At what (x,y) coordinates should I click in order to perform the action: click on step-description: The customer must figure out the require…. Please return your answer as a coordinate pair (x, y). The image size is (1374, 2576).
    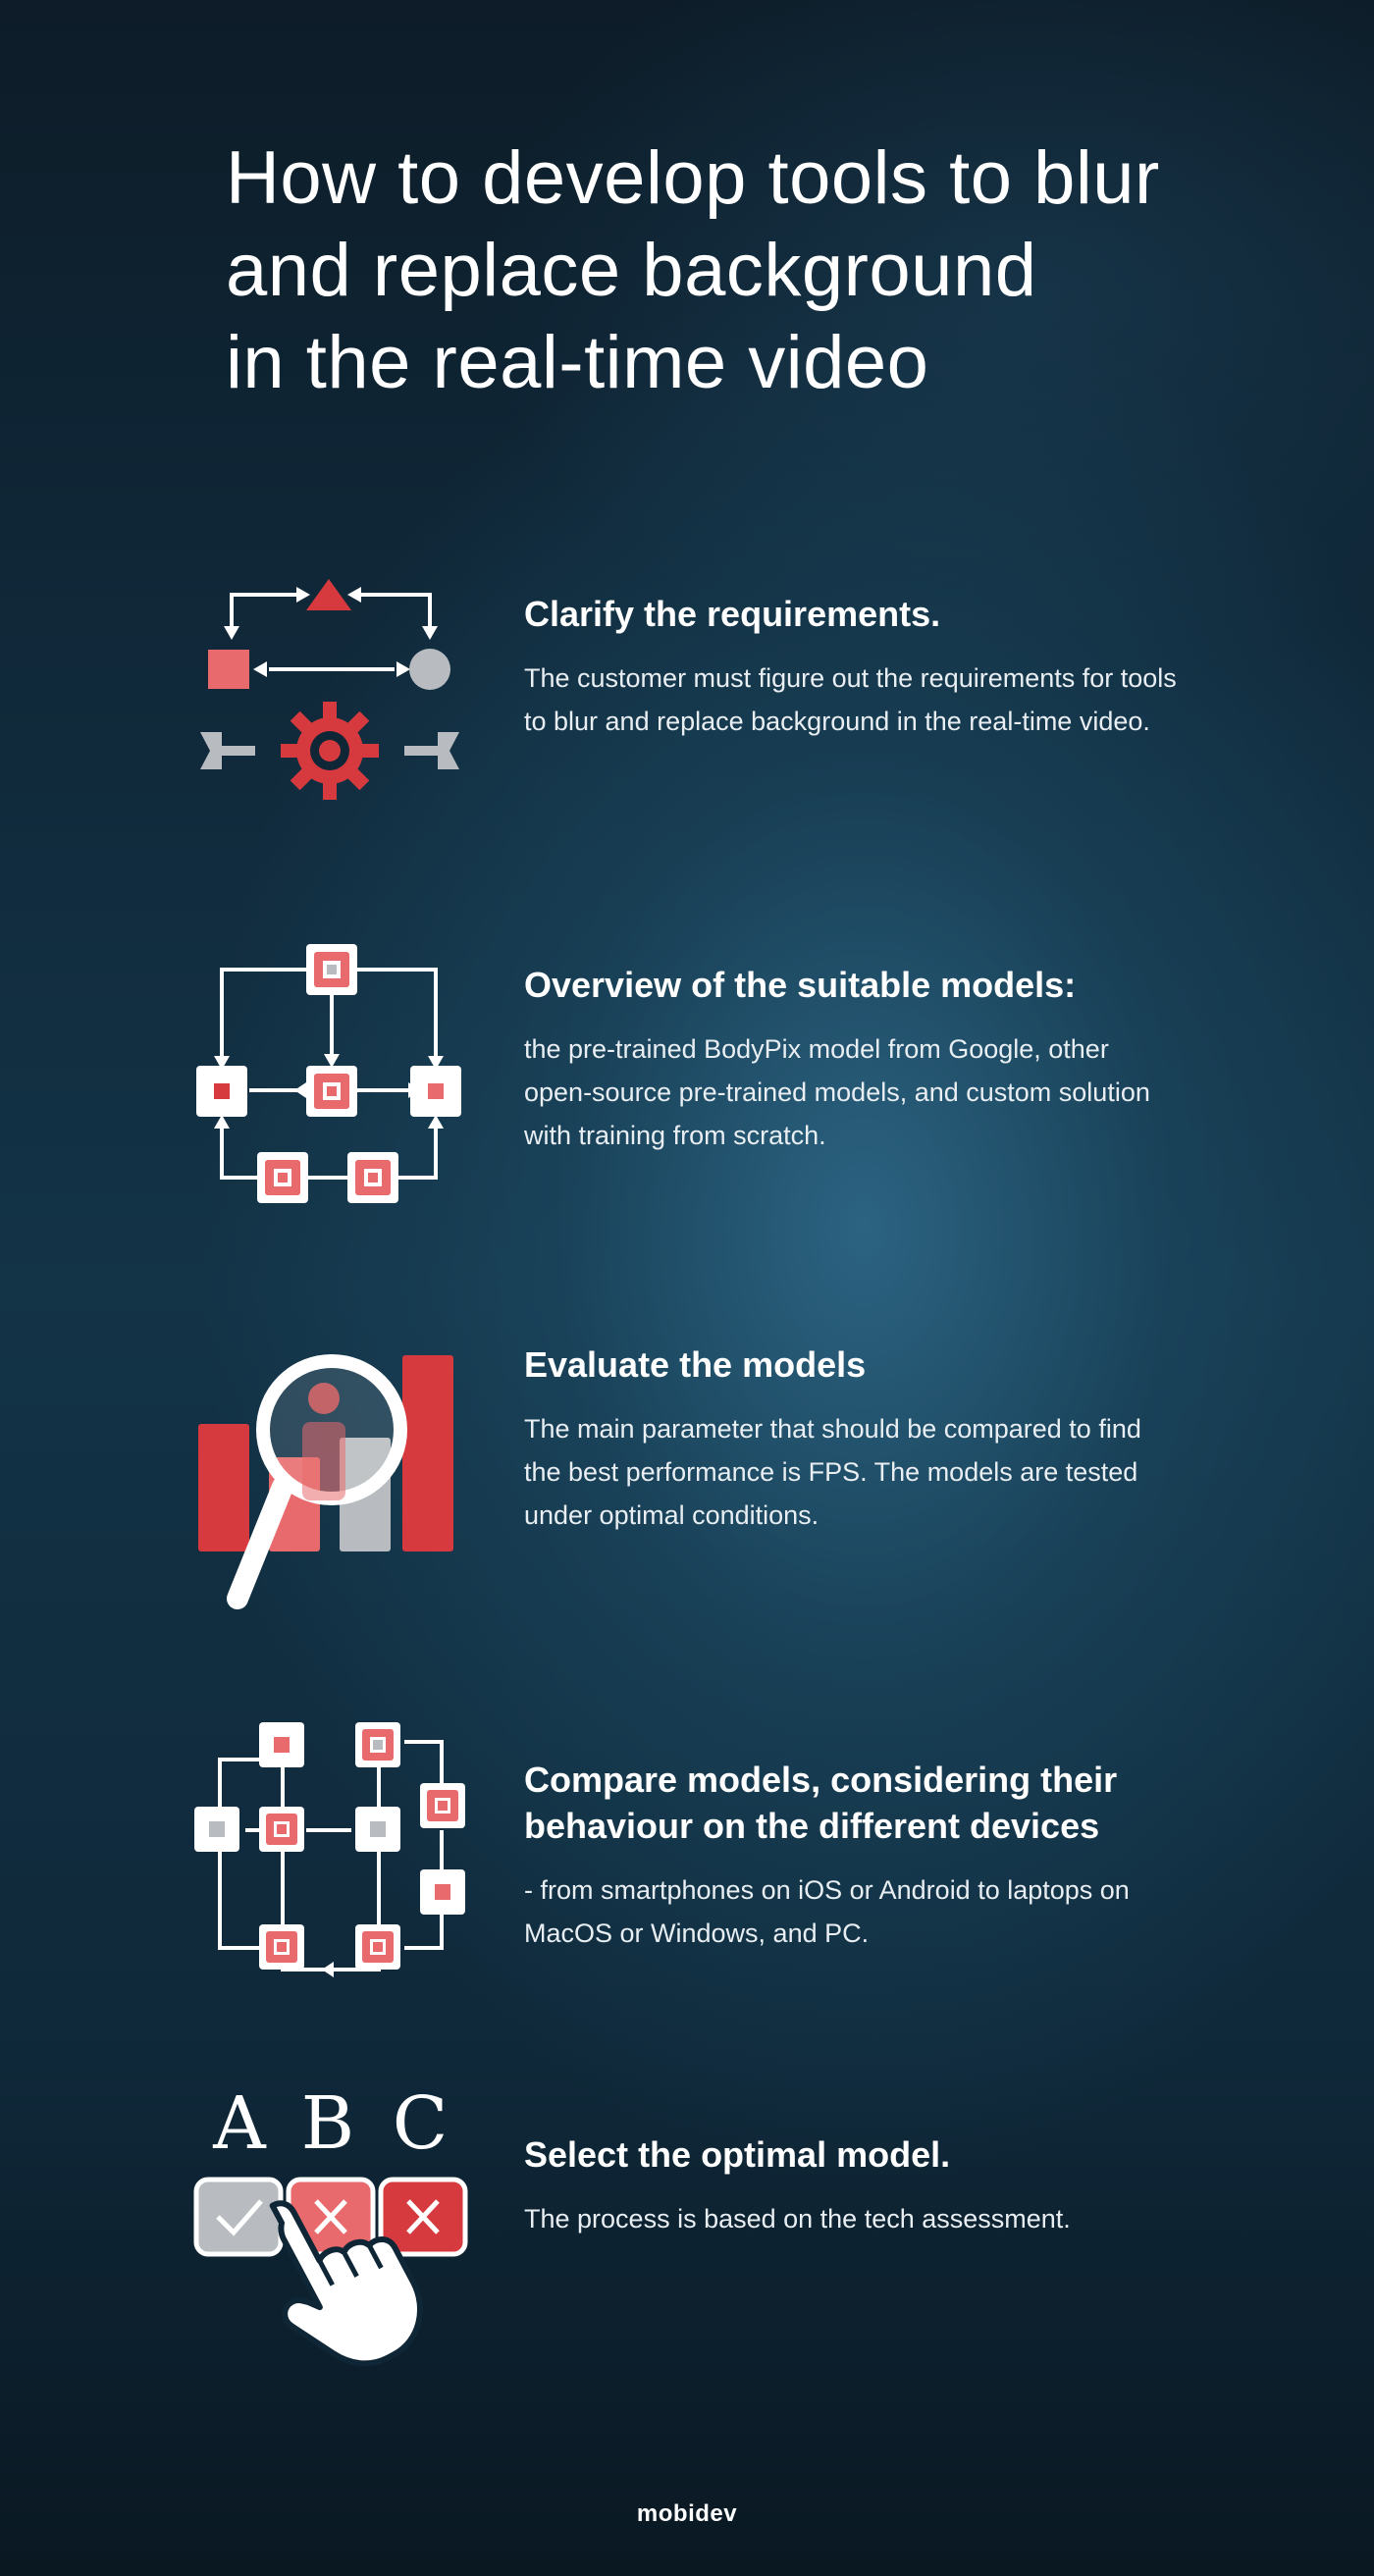
    Looking at the image, I should click on (897, 700).